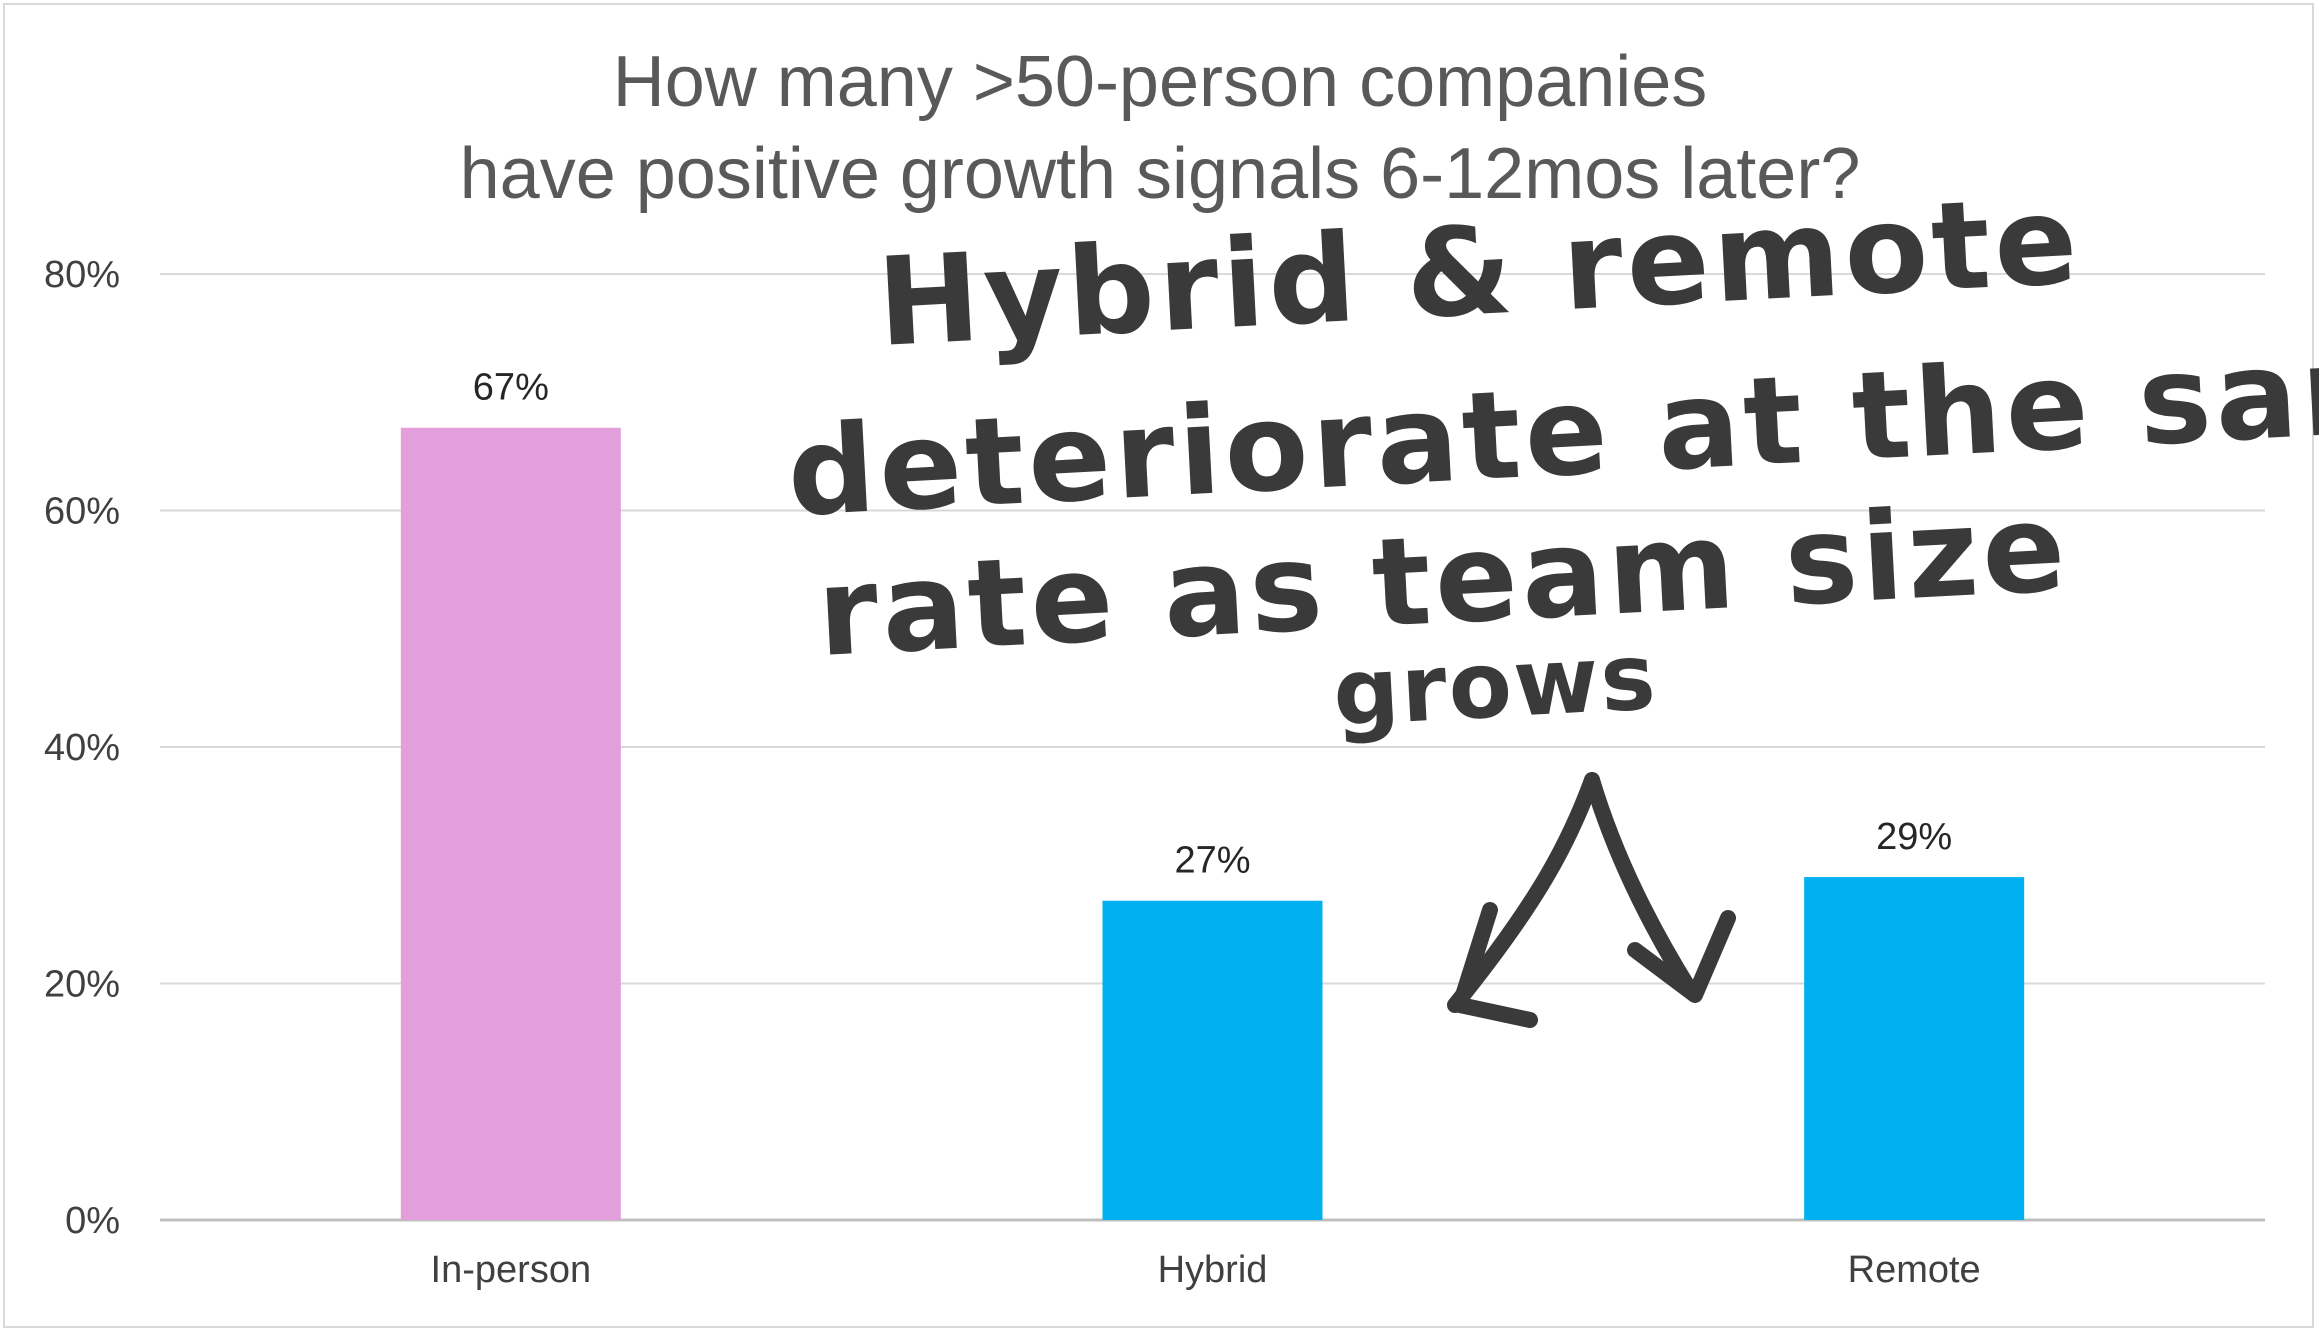 This screenshot has width=2319, height=1333. Describe the element at coordinates (82, 512) in the screenshot. I see `y-tick-label: 60%` at that location.